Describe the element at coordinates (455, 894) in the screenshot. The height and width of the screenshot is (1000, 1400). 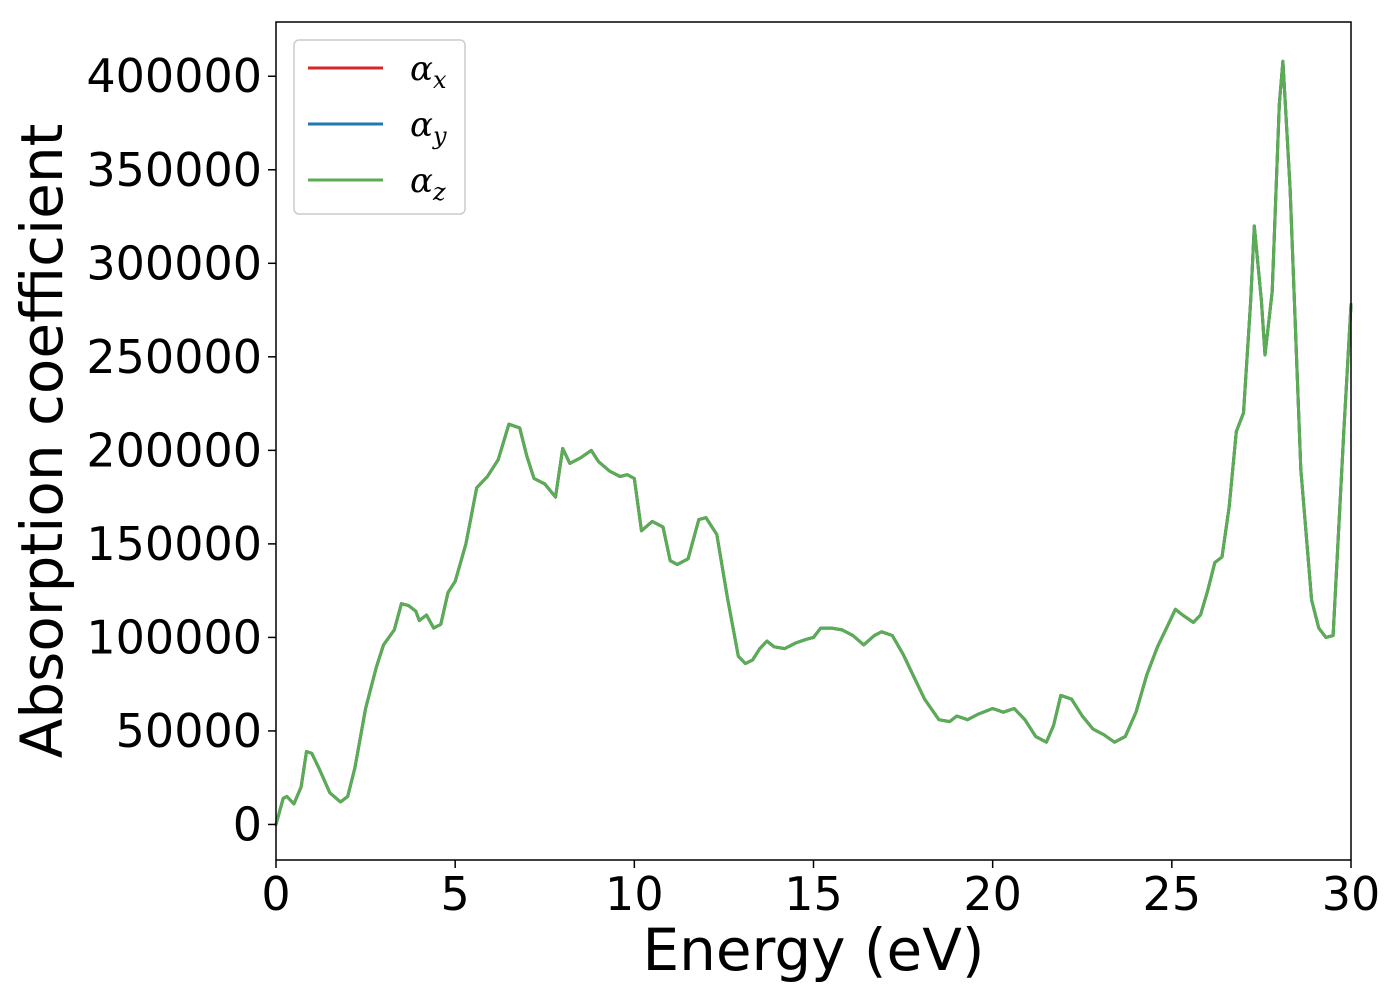
I see `x-tick-label: 5` at that location.